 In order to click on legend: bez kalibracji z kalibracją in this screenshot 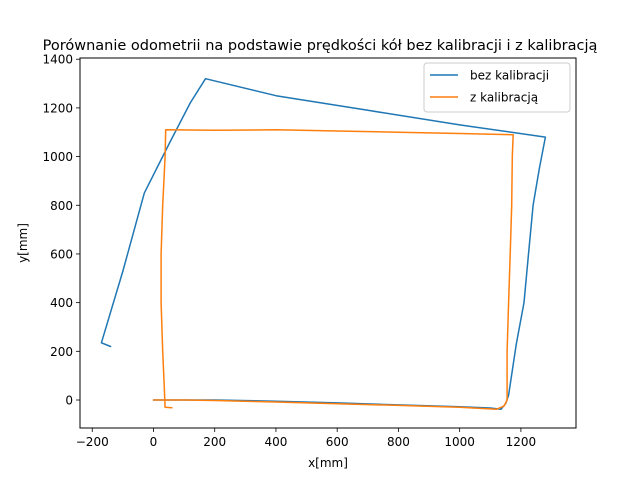, I will do `click(497, 87)`.